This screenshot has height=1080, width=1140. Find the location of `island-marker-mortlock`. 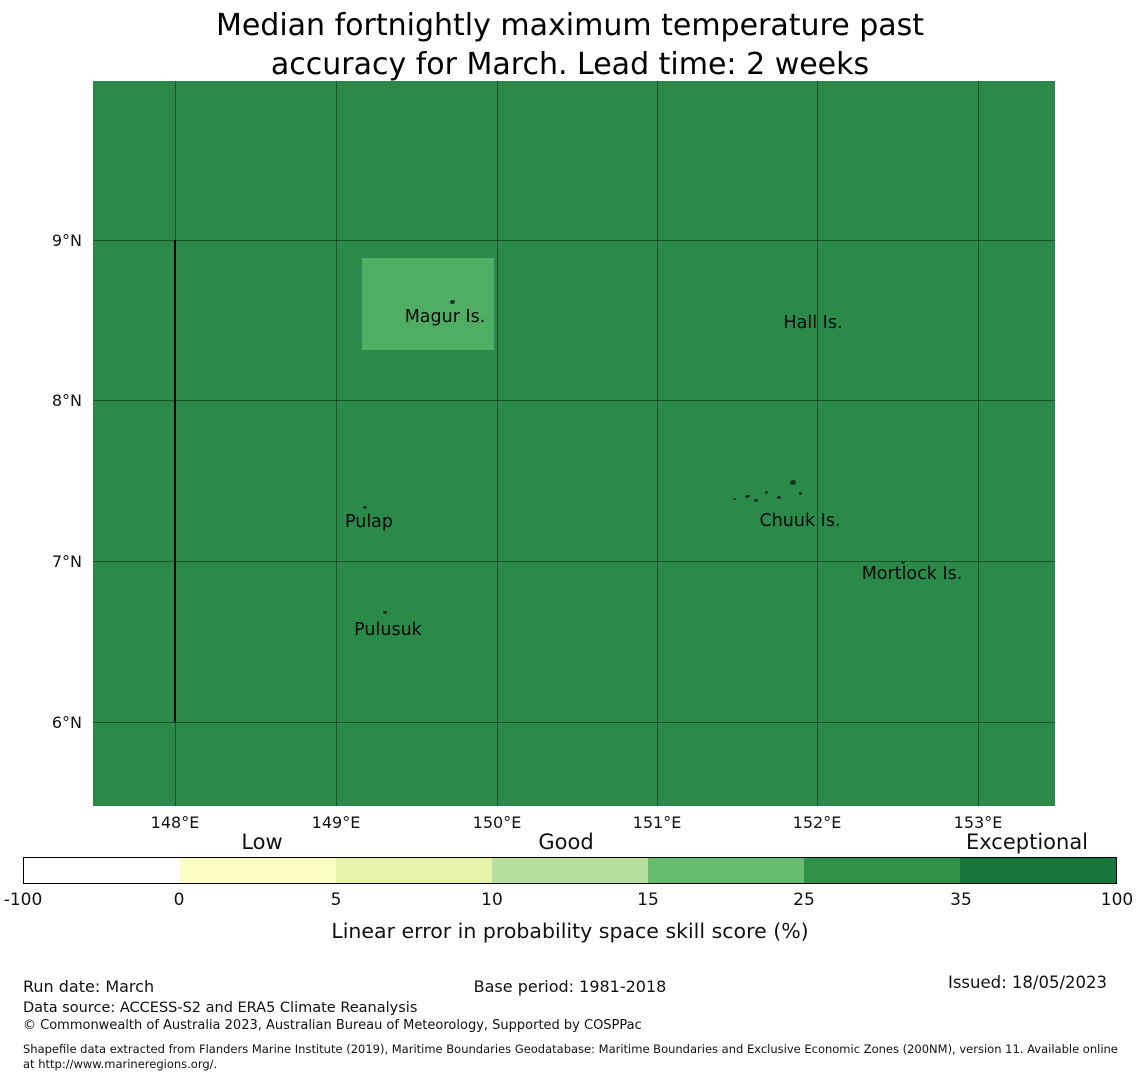

island-marker-mortlock is located at coordinates (903, 562).